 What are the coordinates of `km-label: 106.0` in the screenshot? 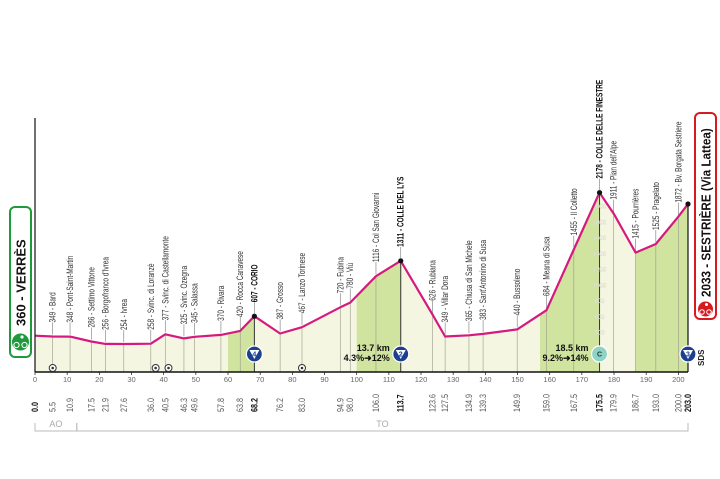 It's located at (376, 403).